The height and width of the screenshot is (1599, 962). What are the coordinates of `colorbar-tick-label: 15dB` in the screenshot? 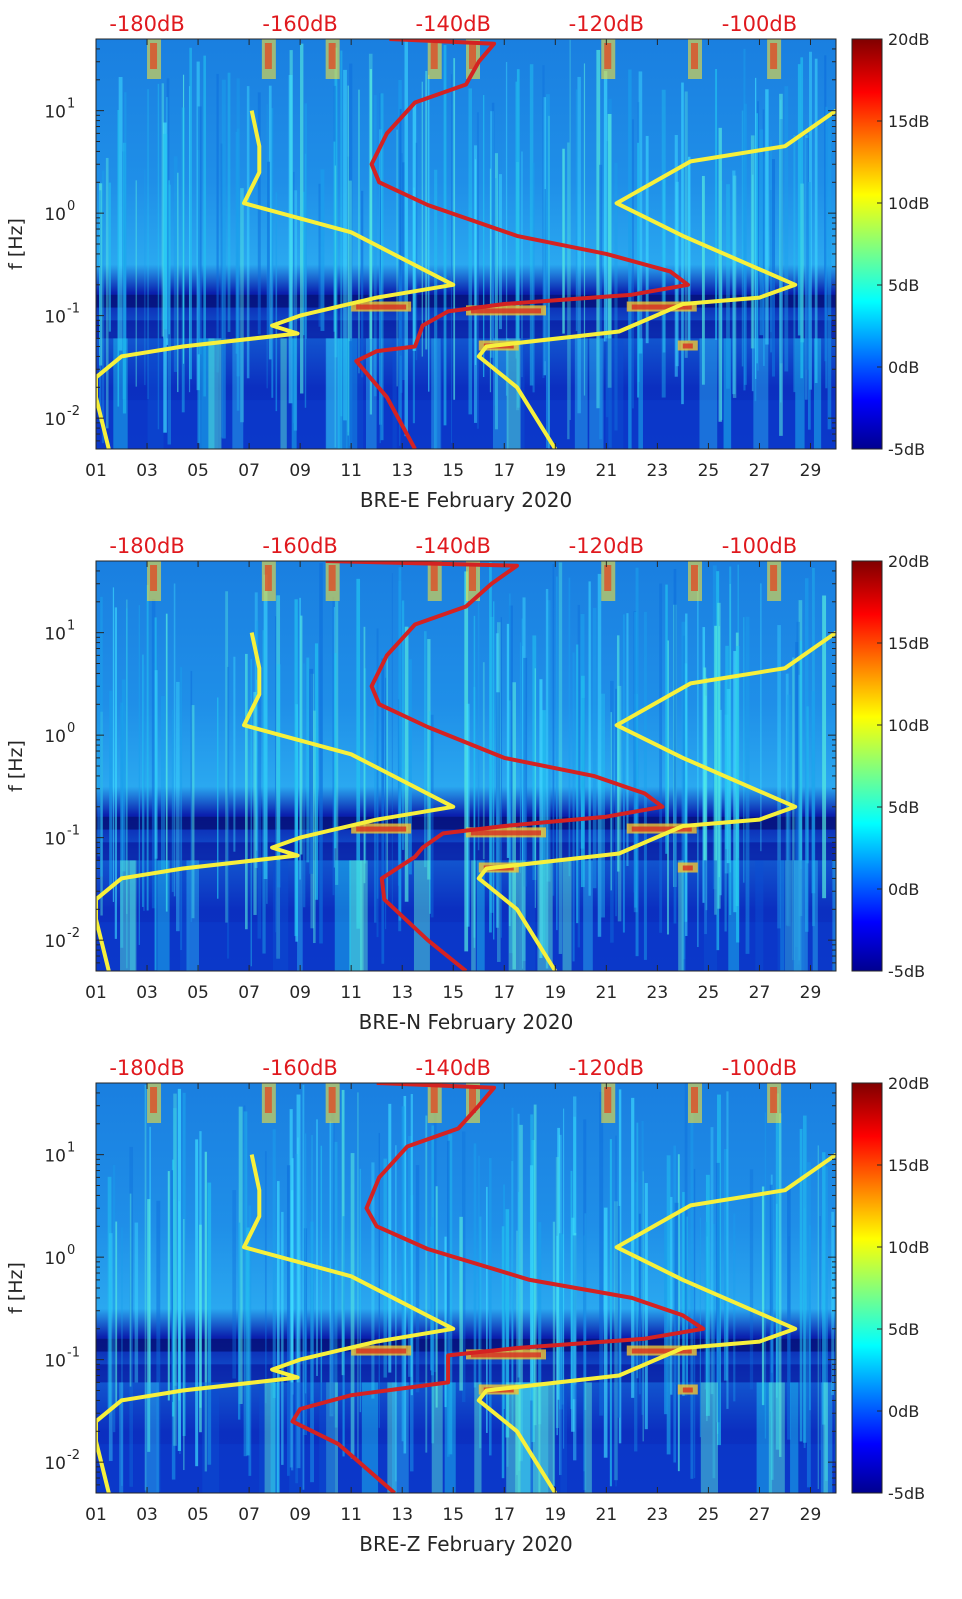 It's located at (909, 643).